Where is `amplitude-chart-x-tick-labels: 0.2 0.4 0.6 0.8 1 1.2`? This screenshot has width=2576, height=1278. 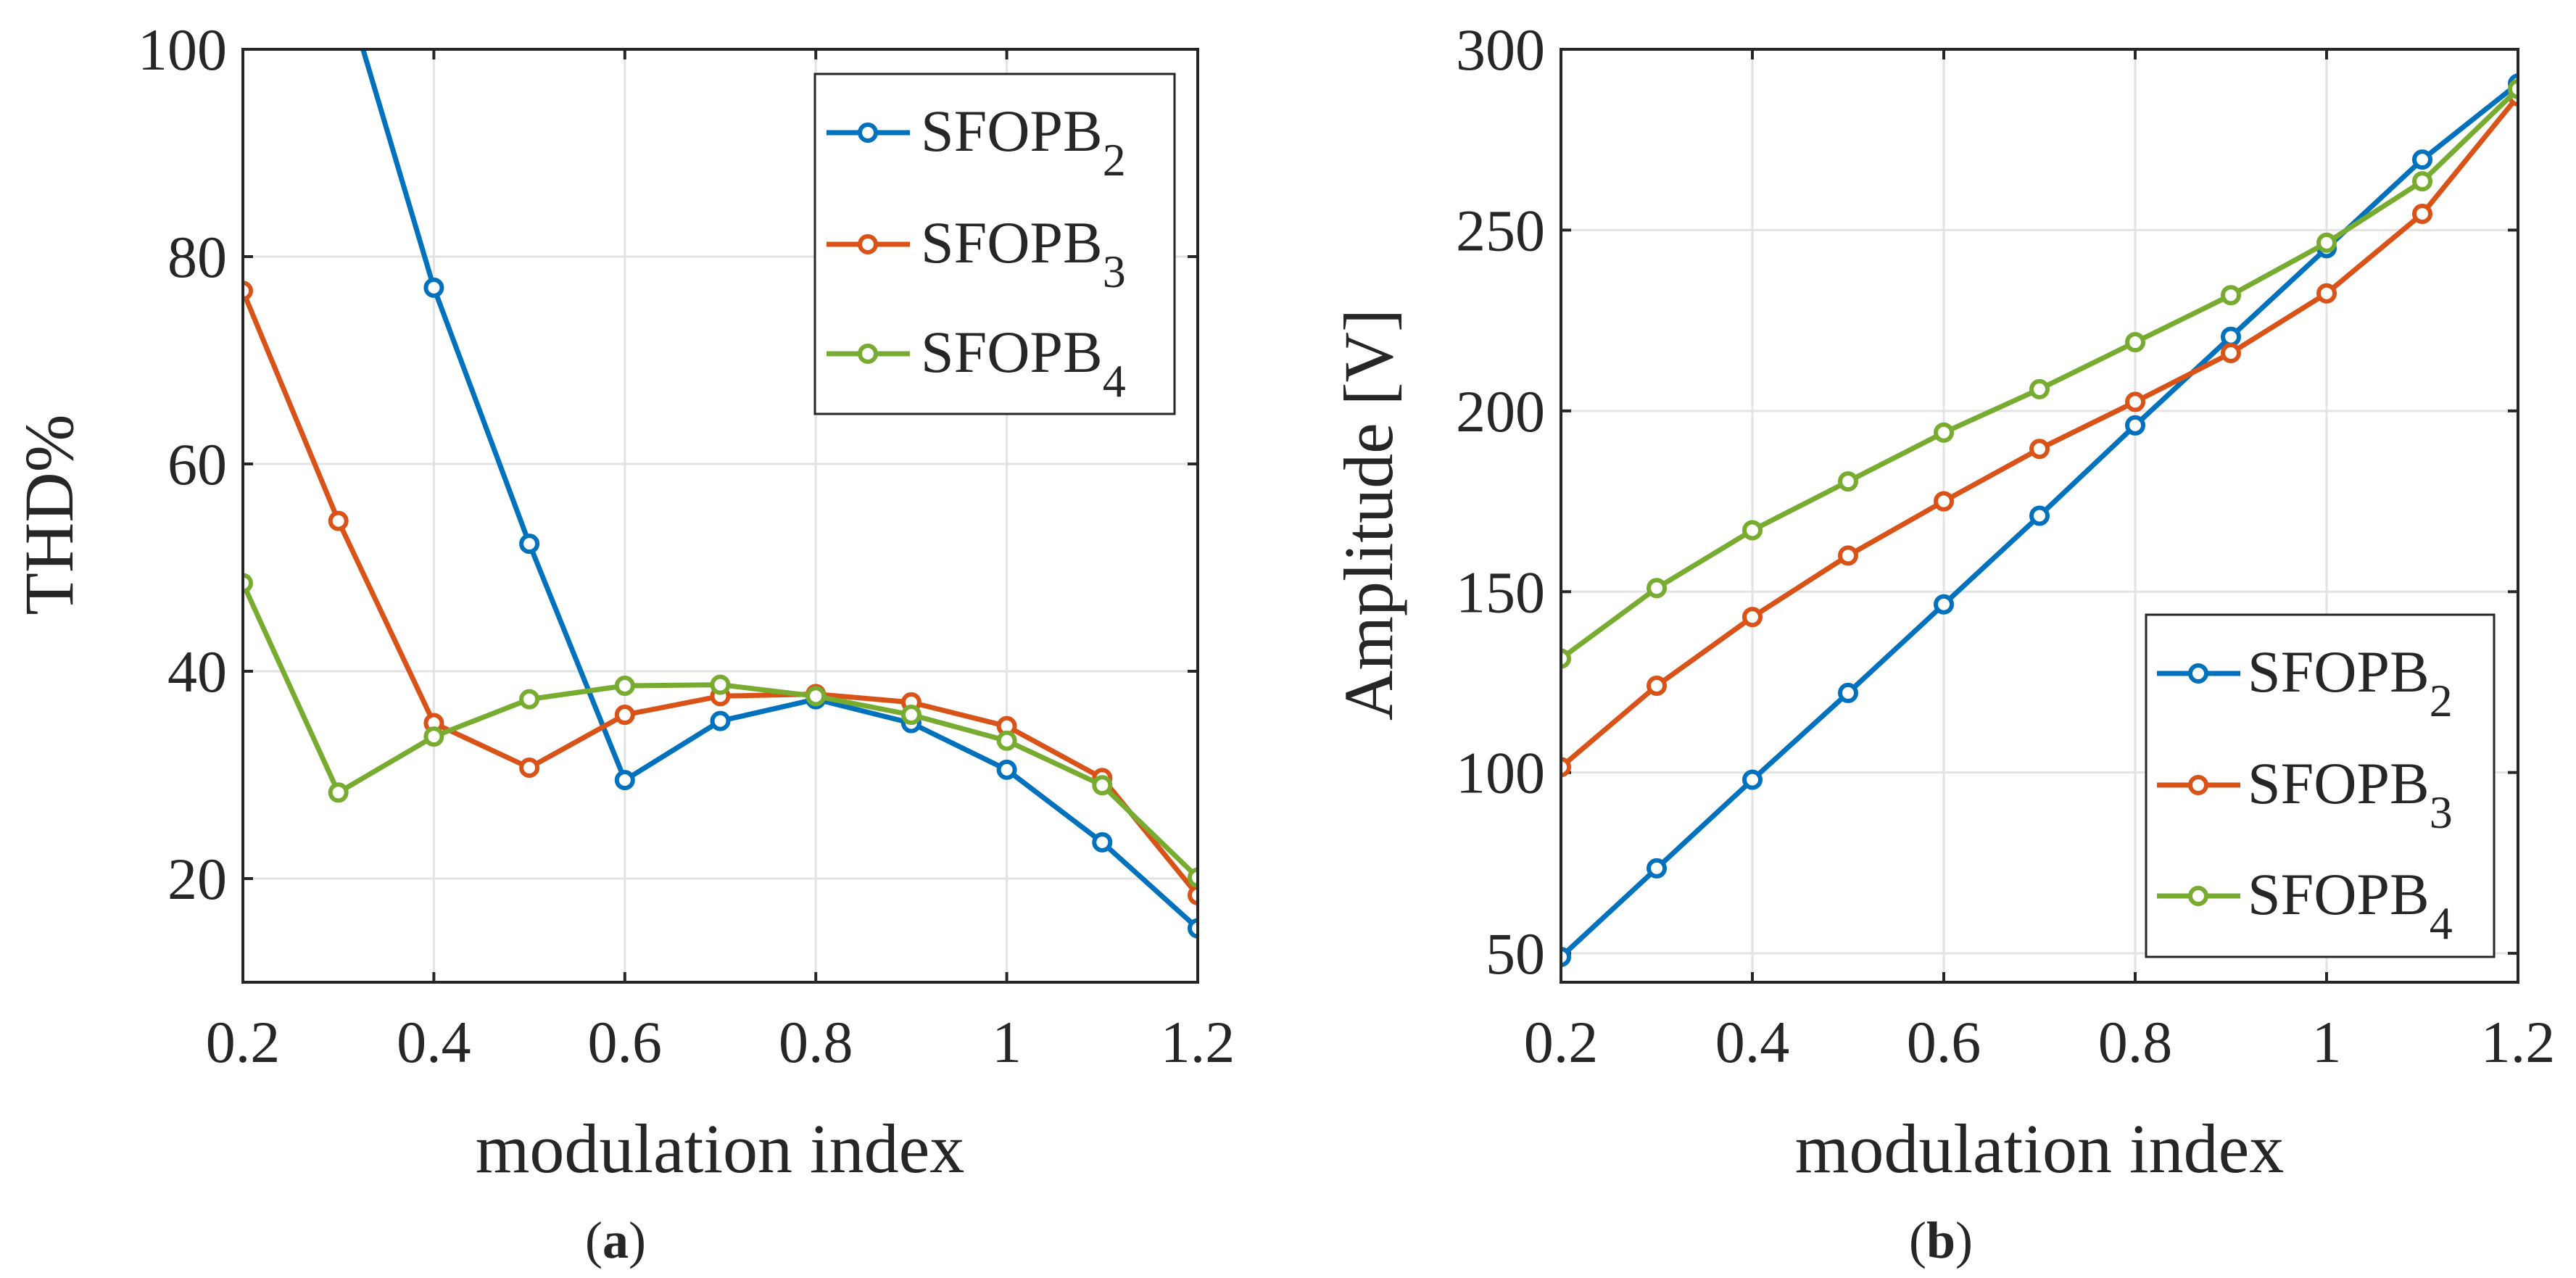 amplitude-chart-x-tick-labels: 0.2 0.4 0.6 0.8 1 1.2 is located at coordinates (2040, 1042).